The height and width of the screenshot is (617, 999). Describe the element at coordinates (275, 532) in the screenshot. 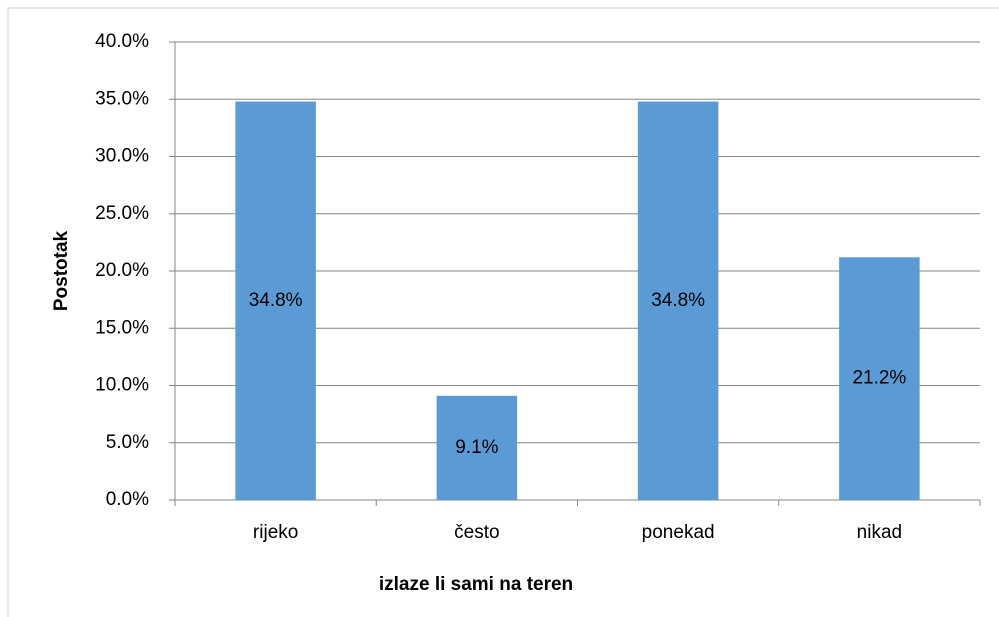

I see `x-tick-label: rijeko` at that location.